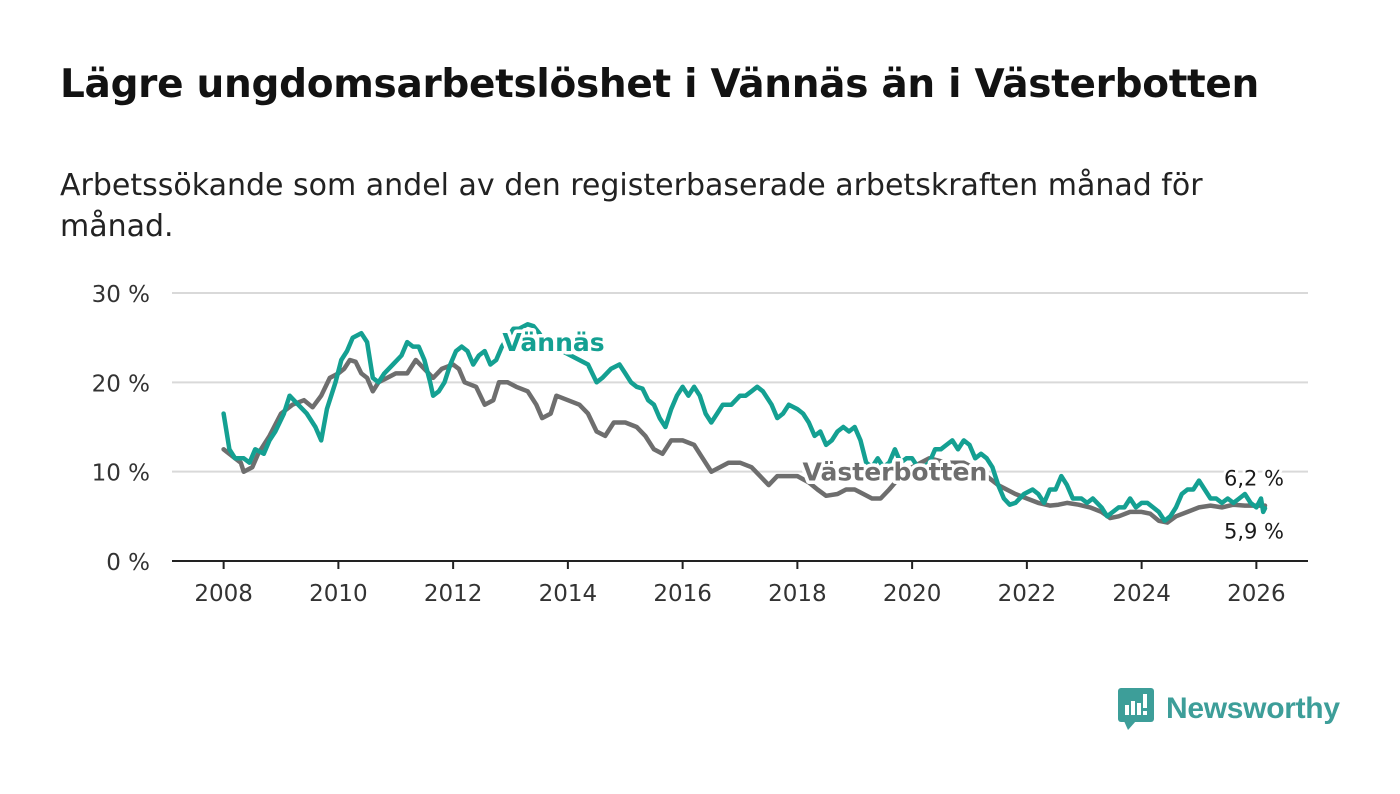 This screenshot has width=1400, height=794. What do you see at coordinates (121, 384) in the screenshot?
I see `y-tick-label: 20 %` at bounding box center [121, 384].